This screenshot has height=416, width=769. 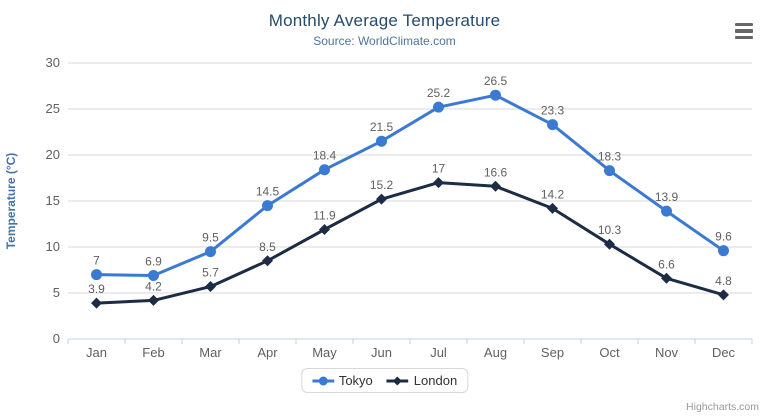 I want to click on export-menu-button, so click(x=744, y=31).